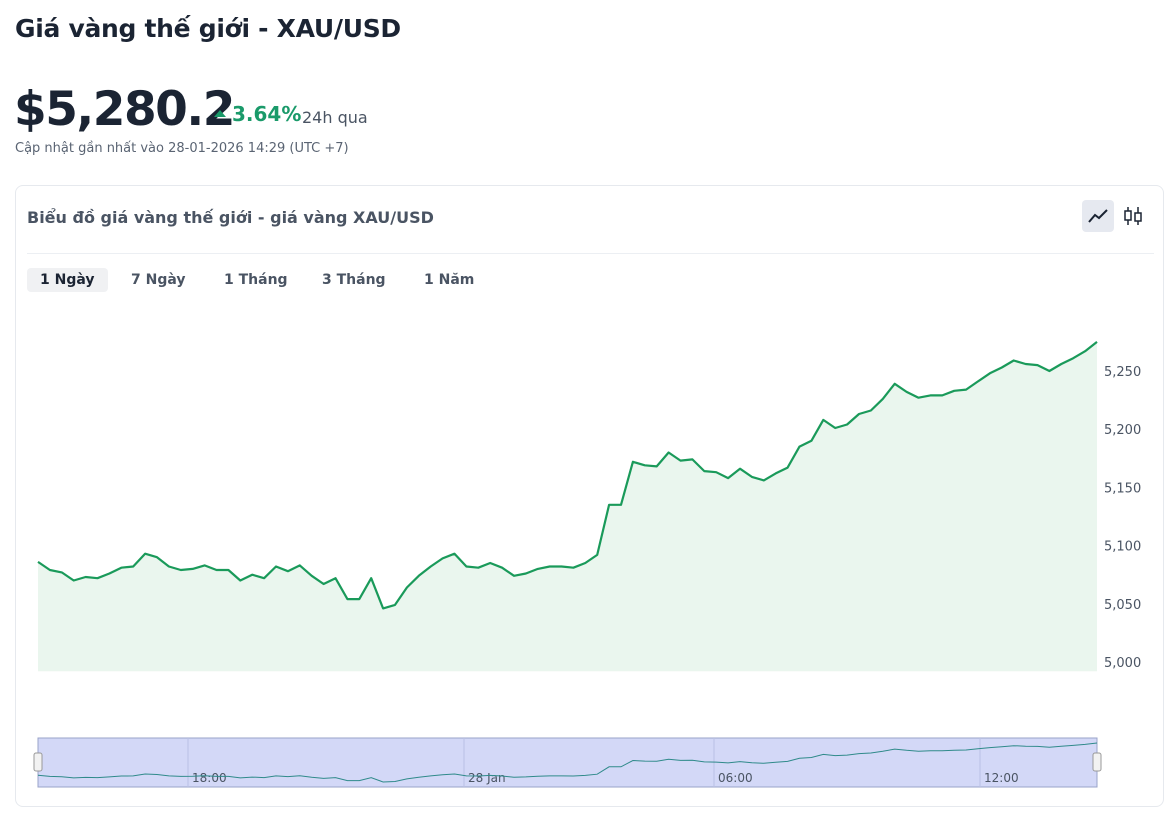  Describe the element at coordinates (208, 28) in the screenshot. I see `page-title: Giá vàng thế giới - XAU/USD` at that location.